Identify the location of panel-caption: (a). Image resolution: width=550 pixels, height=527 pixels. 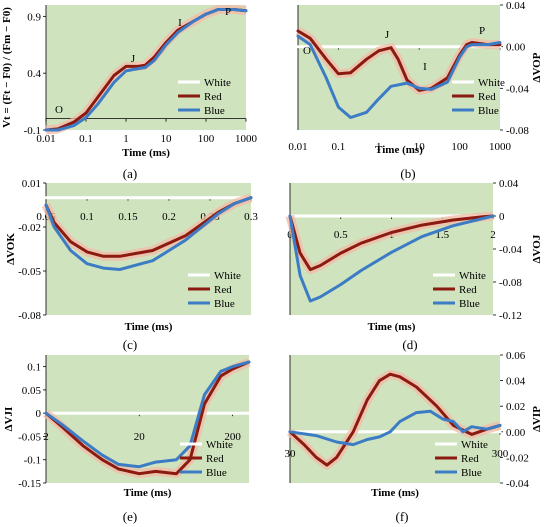
(130, 173).